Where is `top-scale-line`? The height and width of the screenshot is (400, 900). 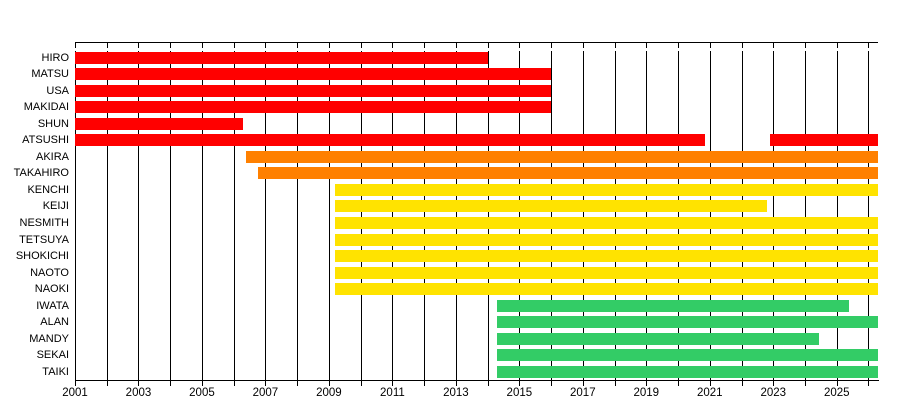
top-scale-line is located at coordinates (476, 42).